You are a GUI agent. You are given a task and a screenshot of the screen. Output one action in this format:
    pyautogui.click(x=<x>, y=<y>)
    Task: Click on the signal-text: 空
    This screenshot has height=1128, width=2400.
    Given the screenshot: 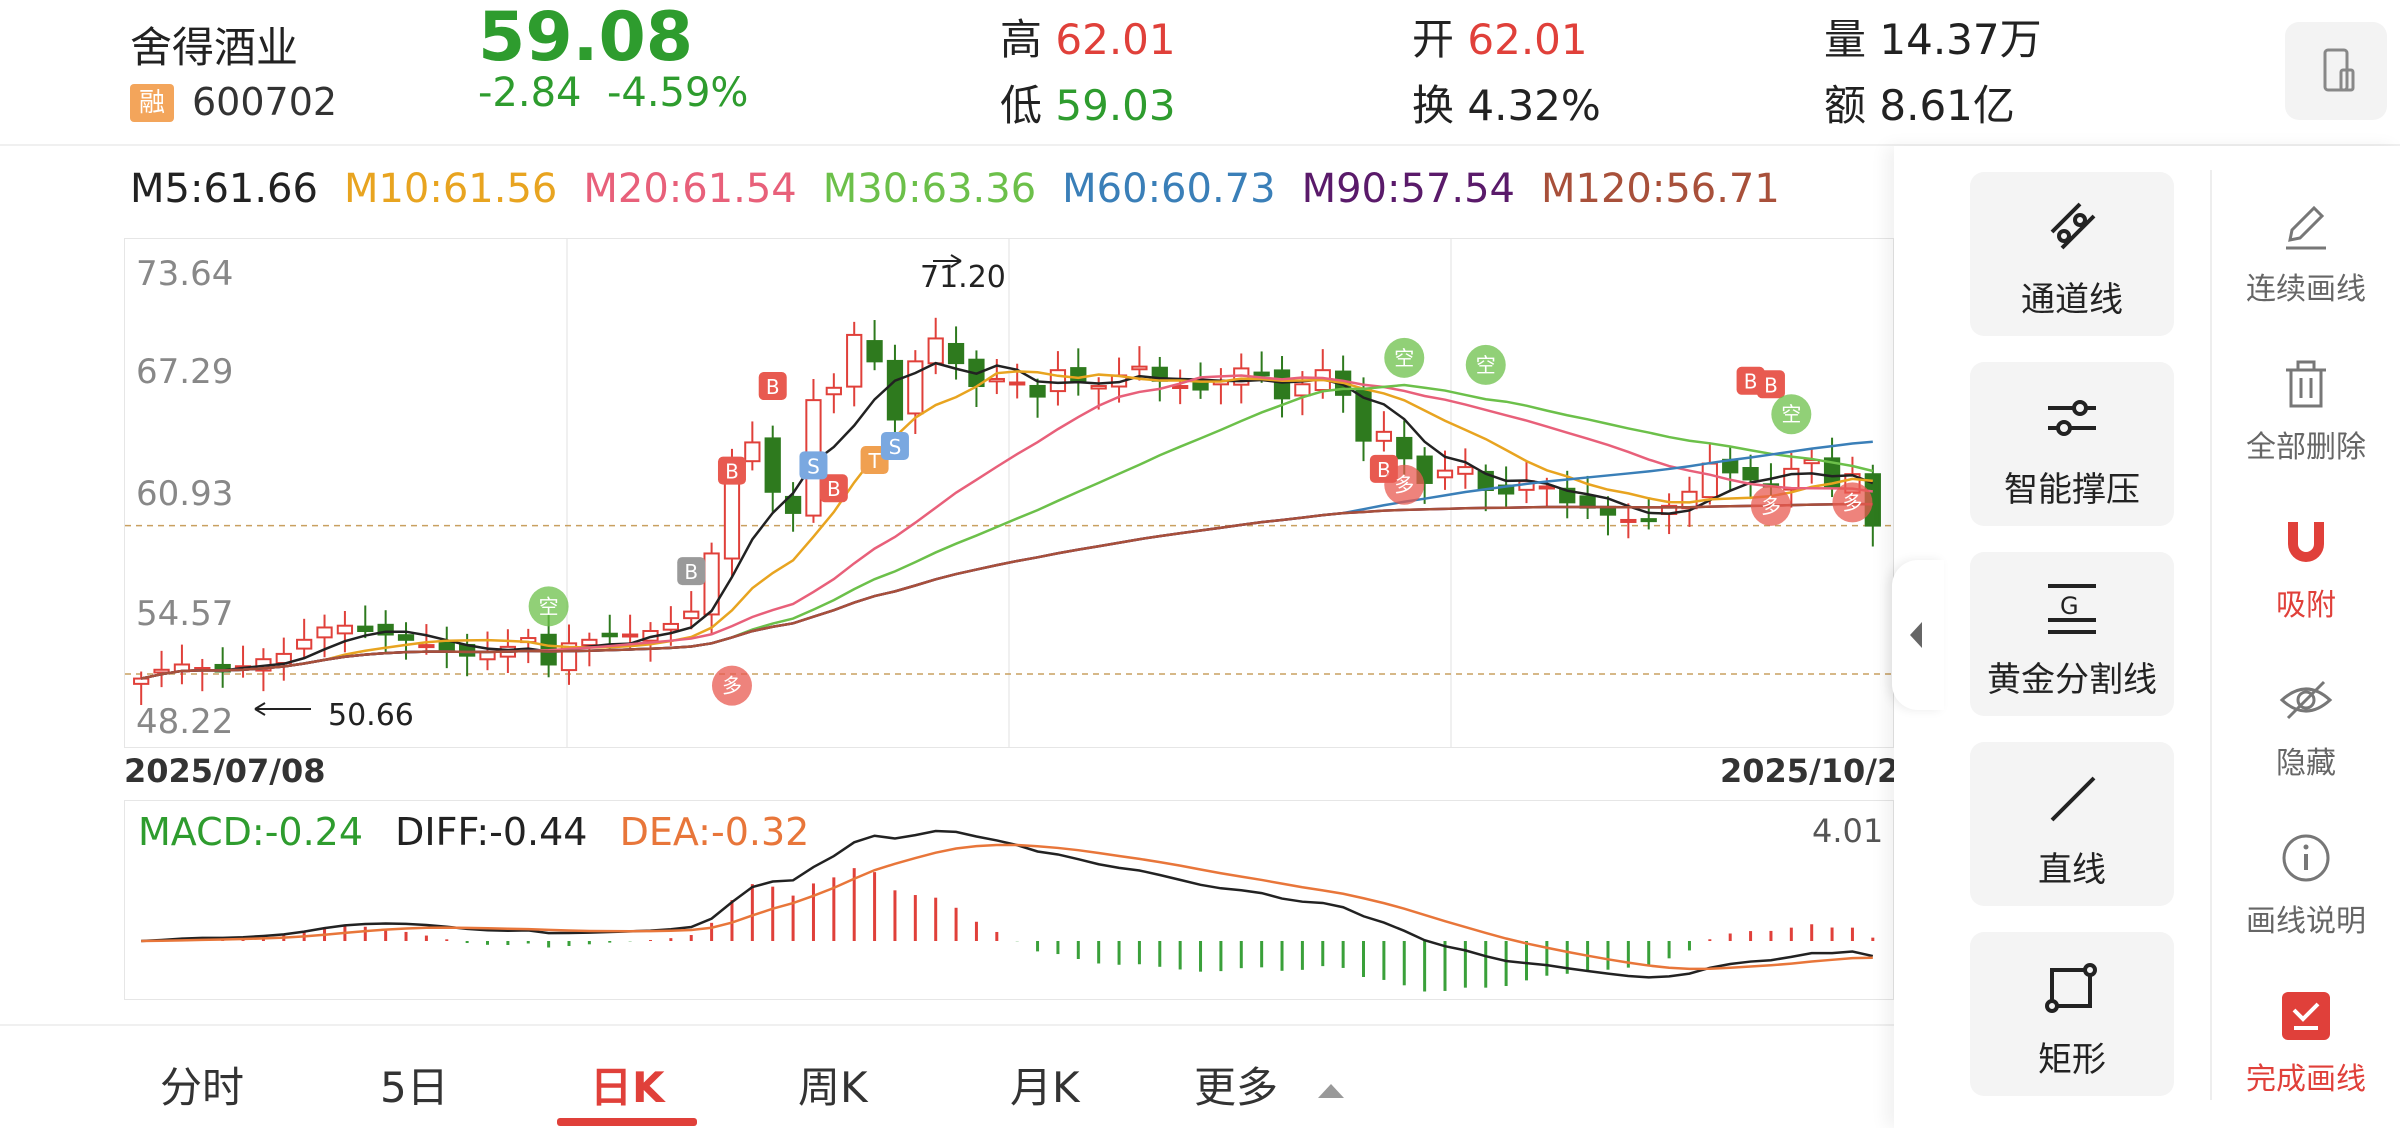 What is the action you would take?
    pyautogui.click(x=549, y=606)
    